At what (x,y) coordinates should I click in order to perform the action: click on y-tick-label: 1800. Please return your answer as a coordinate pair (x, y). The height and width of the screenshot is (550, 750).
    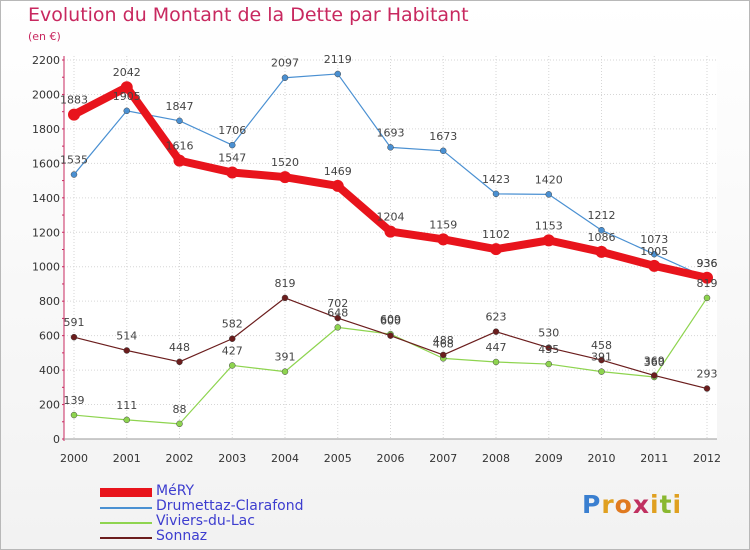
    Looking at the image, I should click on (46, 129).